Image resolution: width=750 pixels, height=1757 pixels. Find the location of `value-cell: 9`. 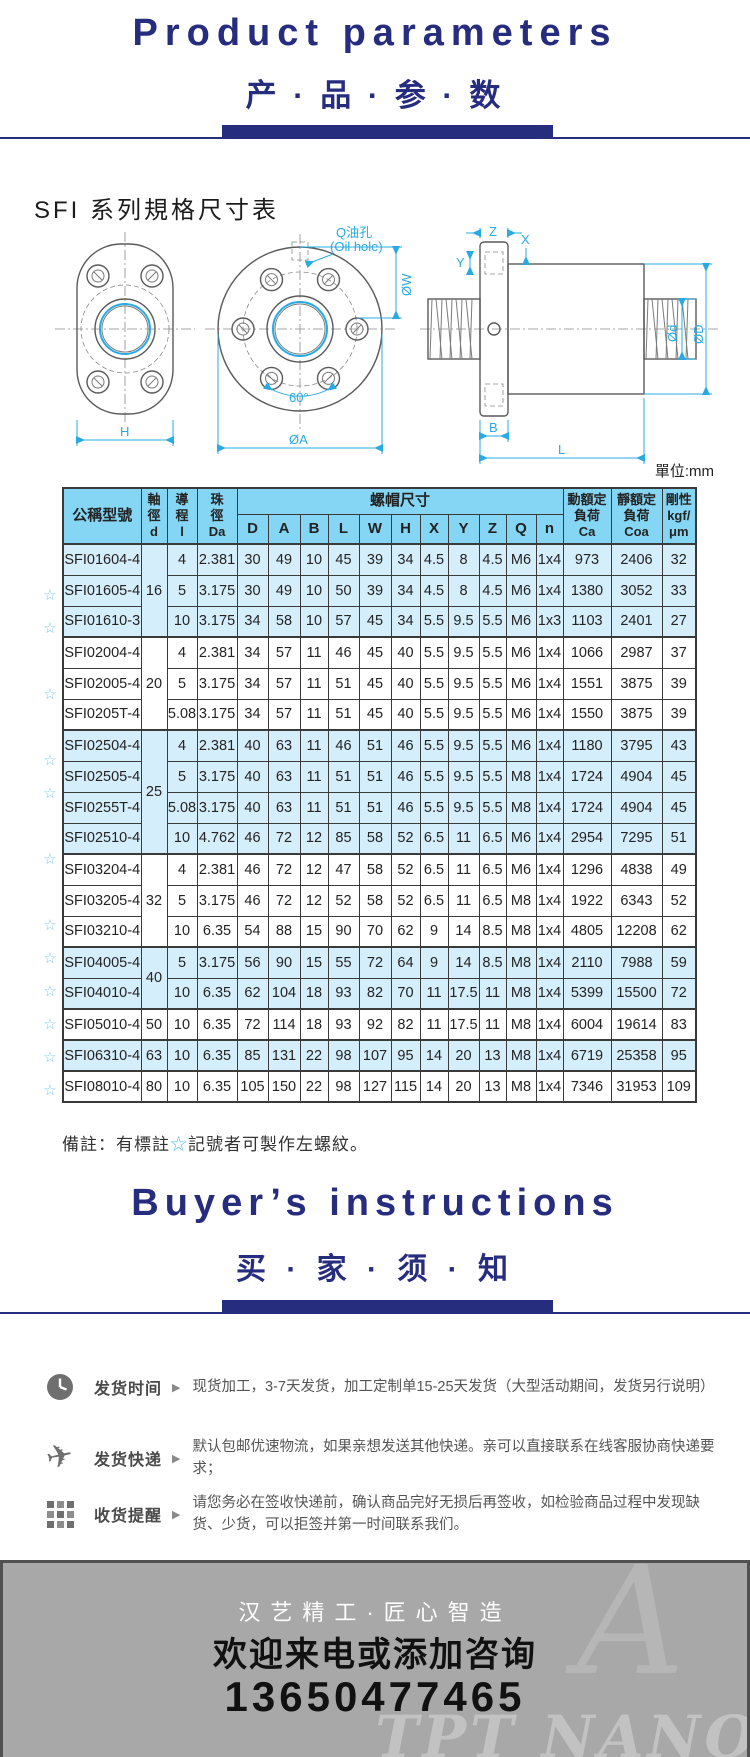

value-cell: 9 is located at coordinates (434, 962).